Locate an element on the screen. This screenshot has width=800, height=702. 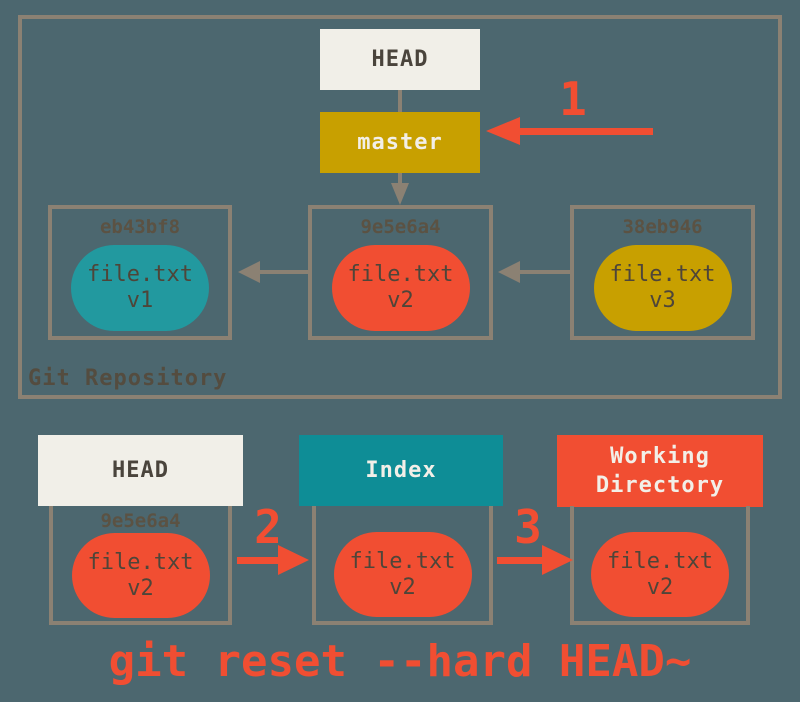
file-version: v3 is located at coordinates (662, 300).